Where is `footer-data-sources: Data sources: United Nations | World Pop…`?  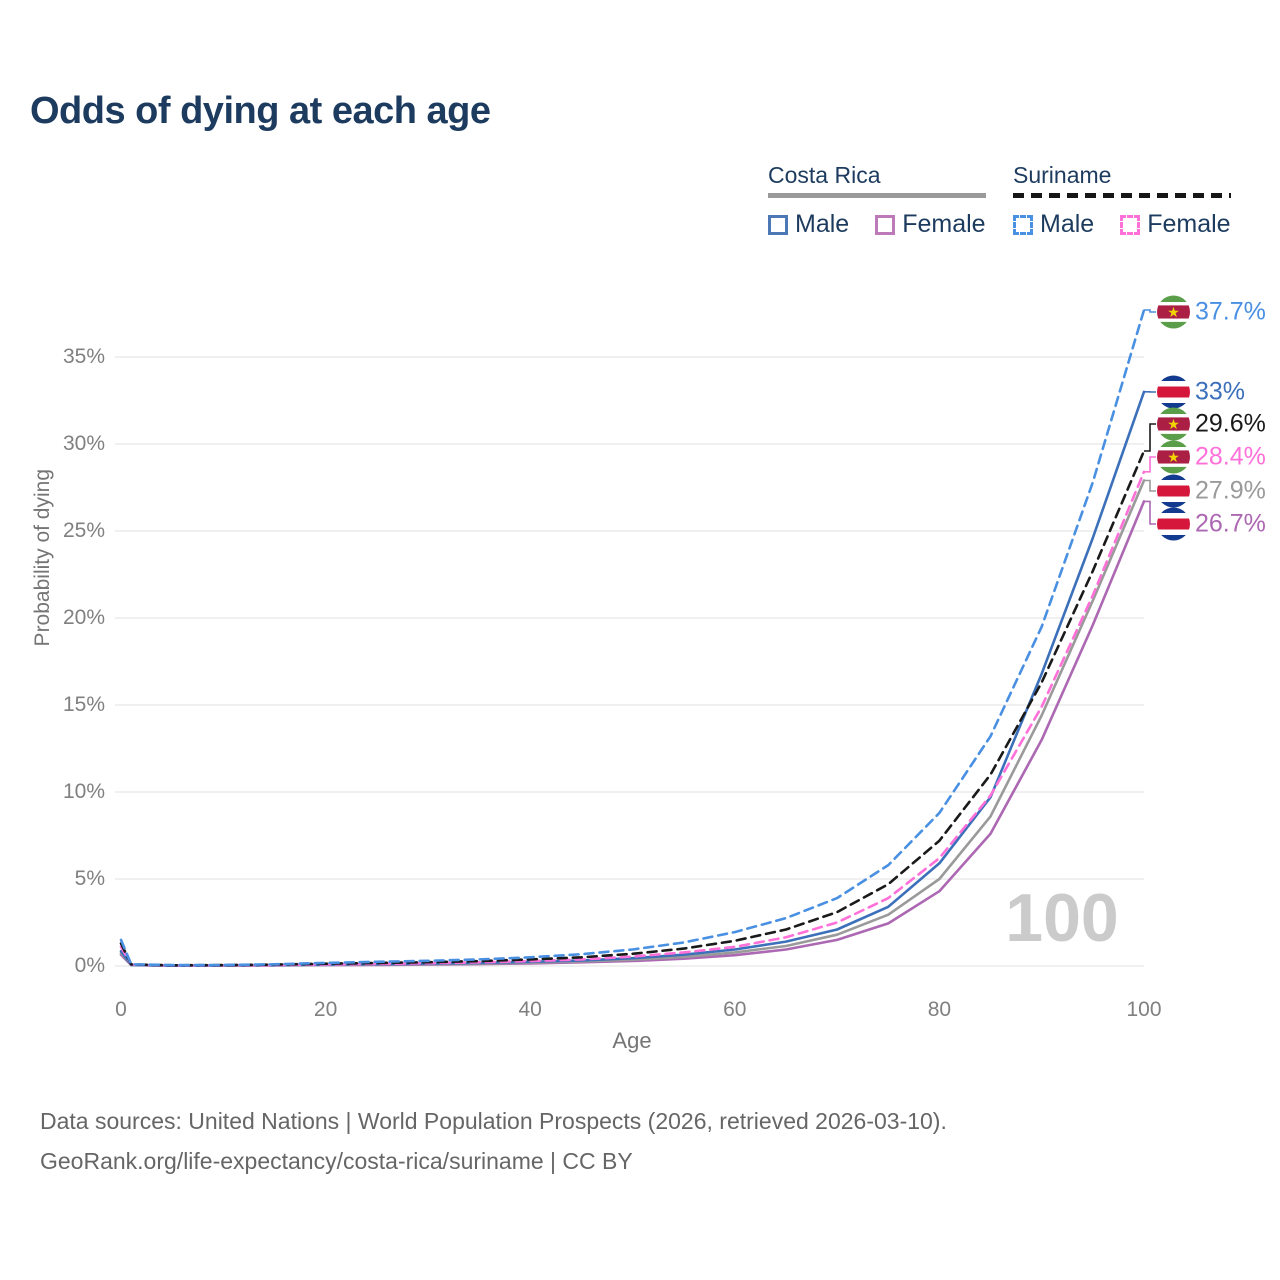 footer-data-sources: Data sources: United Nations | World Pop… is located at coordinates (493, 1121).